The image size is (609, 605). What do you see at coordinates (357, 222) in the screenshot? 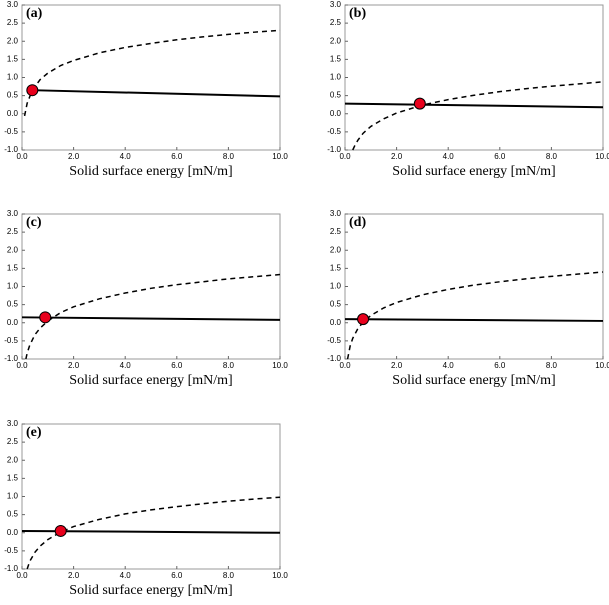
I see `panel-label: (d)` at bounding box center [357, 222].